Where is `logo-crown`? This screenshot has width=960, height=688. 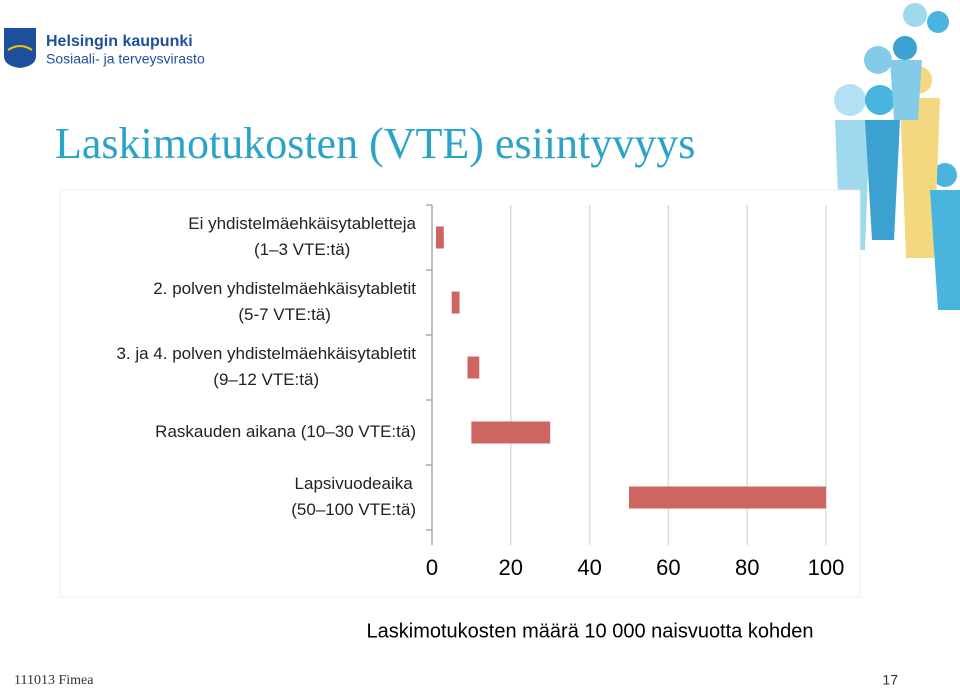
logo-crown is located at coordinates (20, 48).